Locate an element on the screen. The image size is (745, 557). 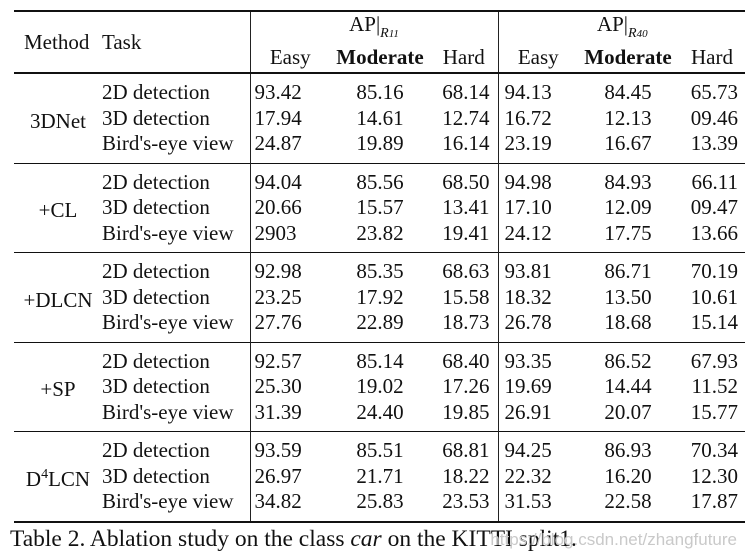
value-cell: 70.34 is located at coordinates (714, 450).